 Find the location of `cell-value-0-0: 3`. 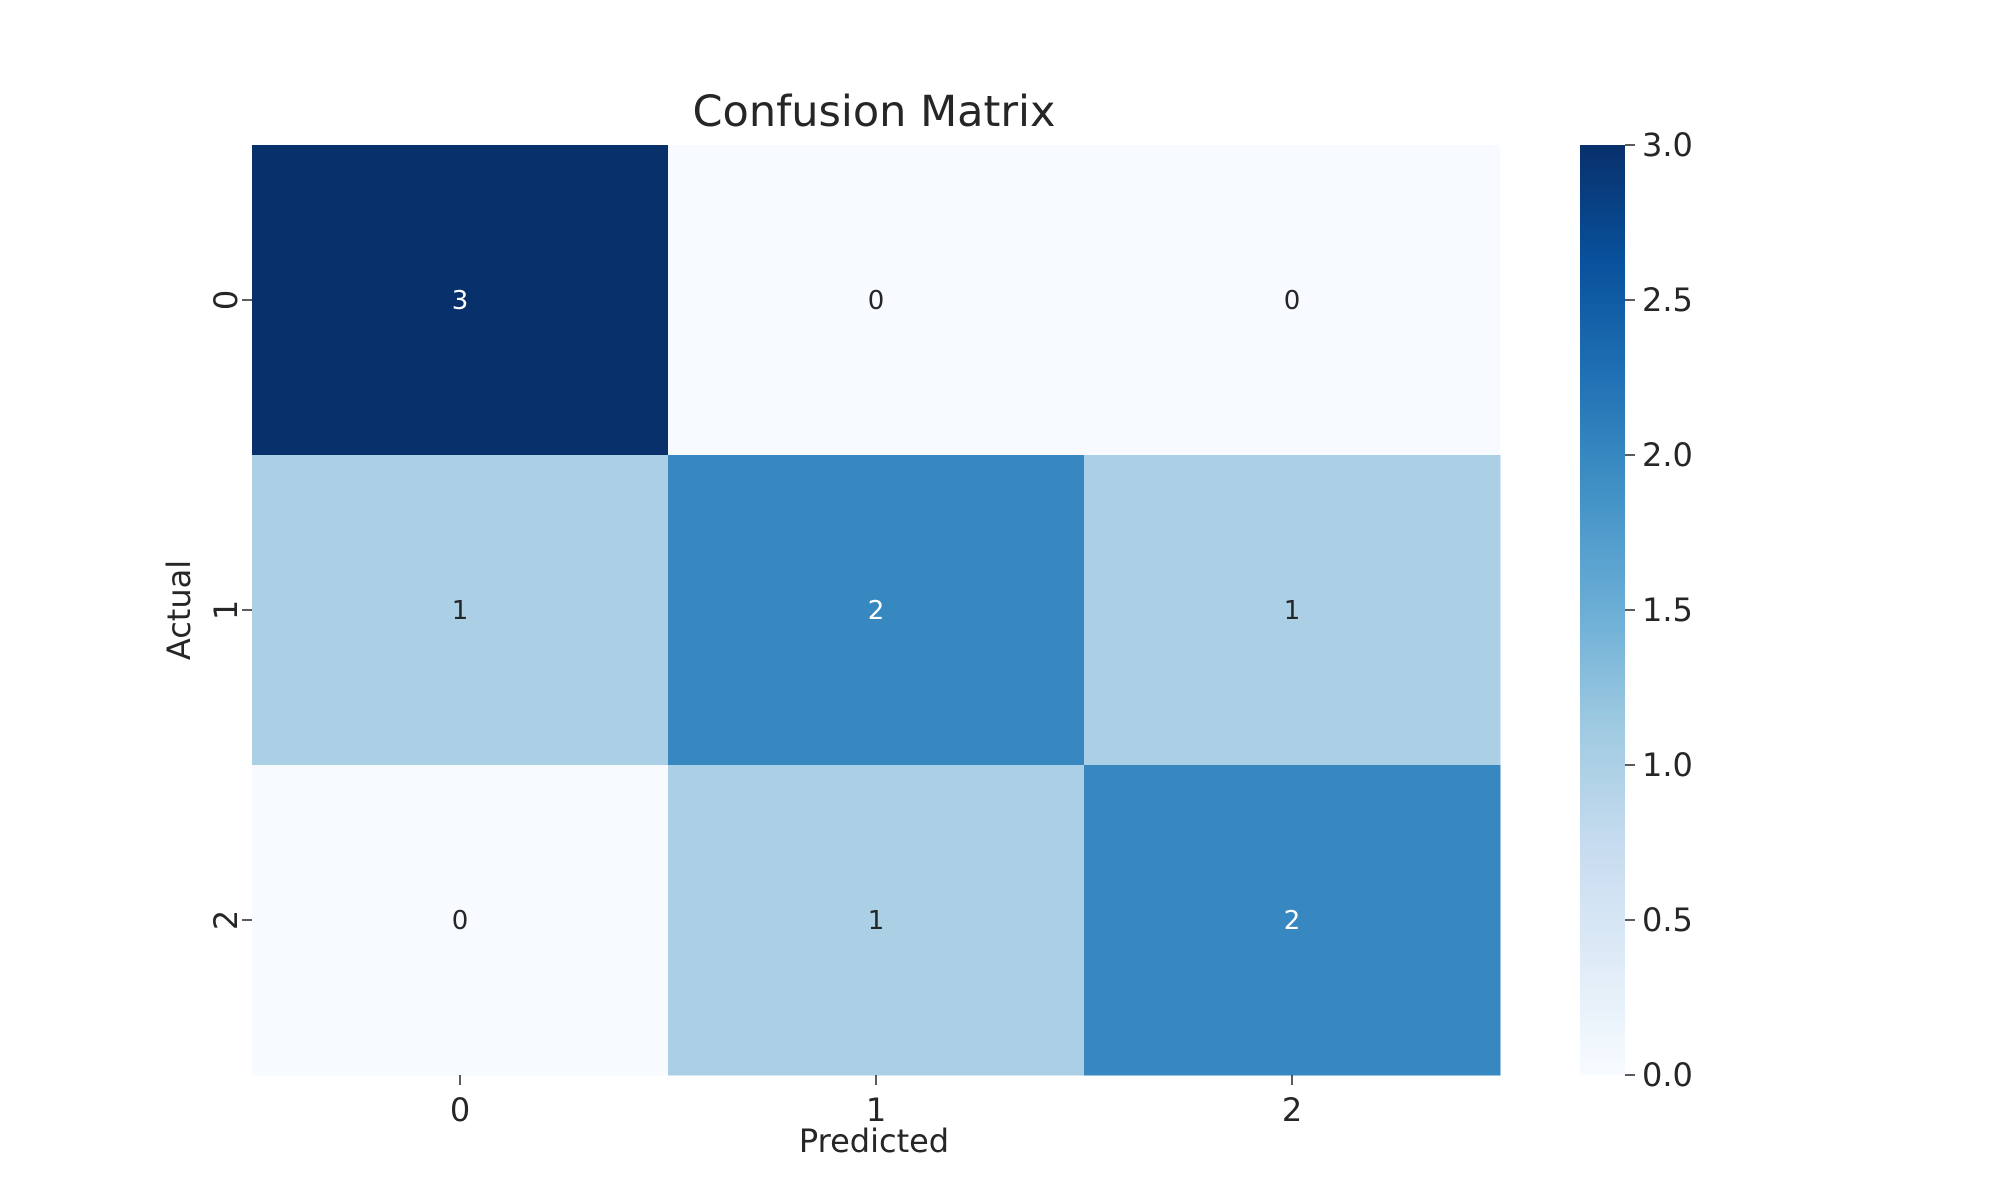

cell-value-0-0: 3 is located at coordinates (460, 301).